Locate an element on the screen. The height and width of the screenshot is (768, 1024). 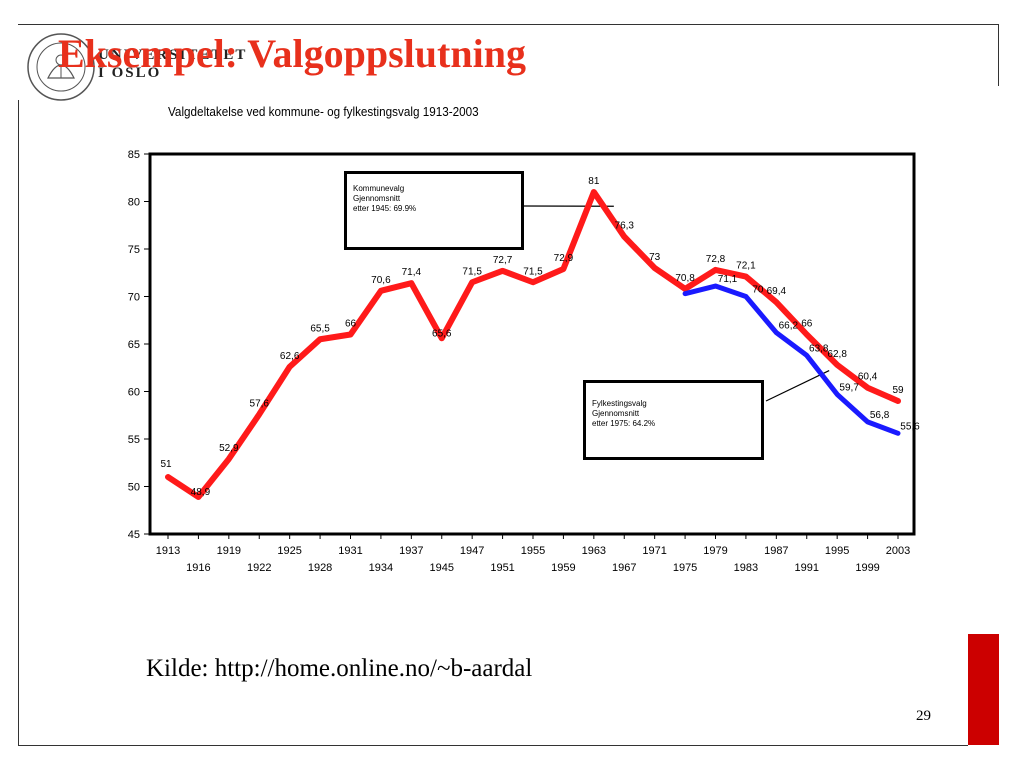
logo-text-line2: I OSLO is located at coordinates (130, 73).